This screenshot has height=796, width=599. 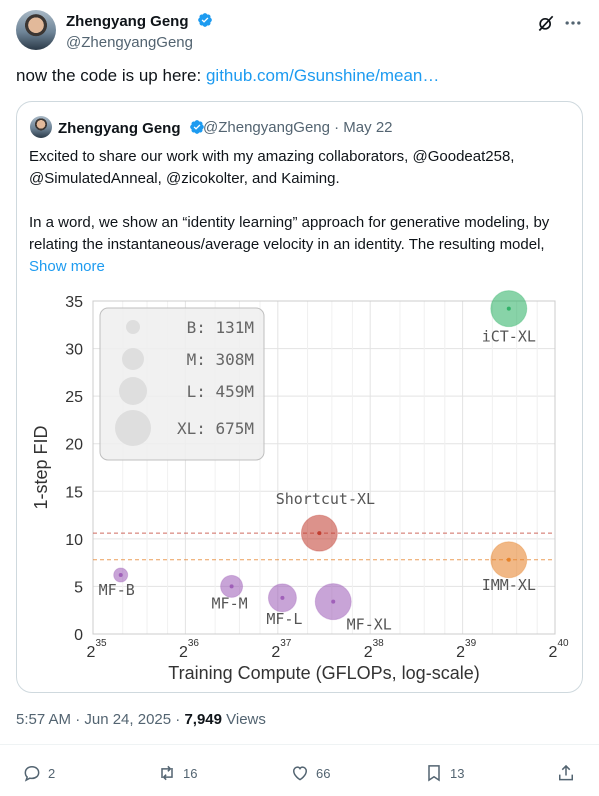 What do you see at coordinates (117, 590) in the screenshot?
I see `point-label: MF-B` at bounding box center [117, 590].